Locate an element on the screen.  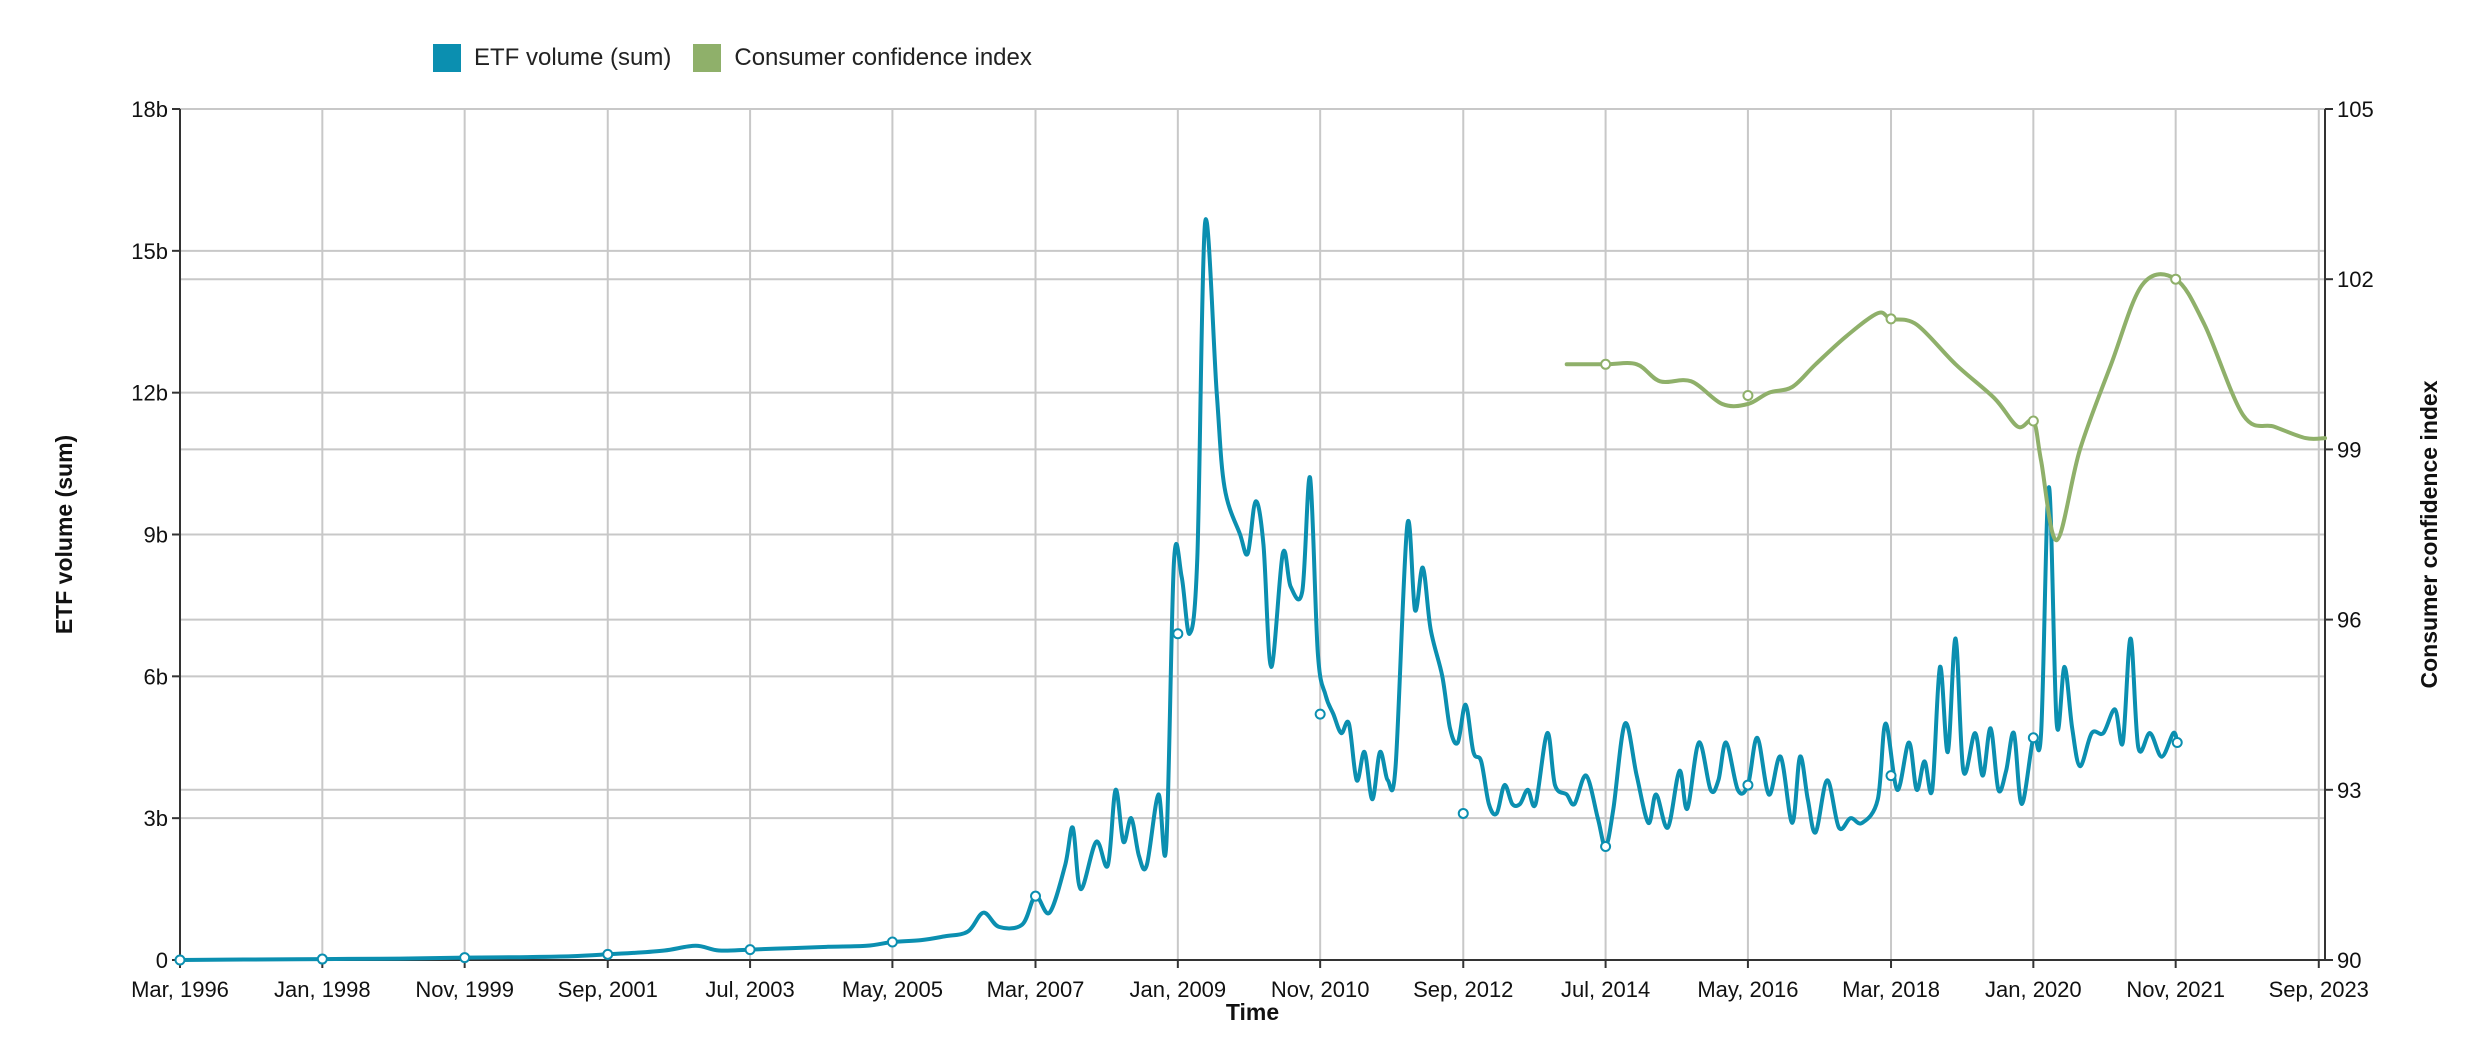
legend-item-etf-volume: ETF volume (sum) is located at coordinates (552, 58).